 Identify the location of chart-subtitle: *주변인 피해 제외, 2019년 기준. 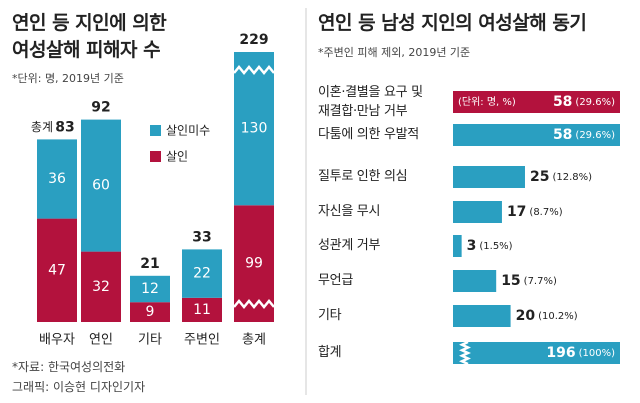
(394, 52).